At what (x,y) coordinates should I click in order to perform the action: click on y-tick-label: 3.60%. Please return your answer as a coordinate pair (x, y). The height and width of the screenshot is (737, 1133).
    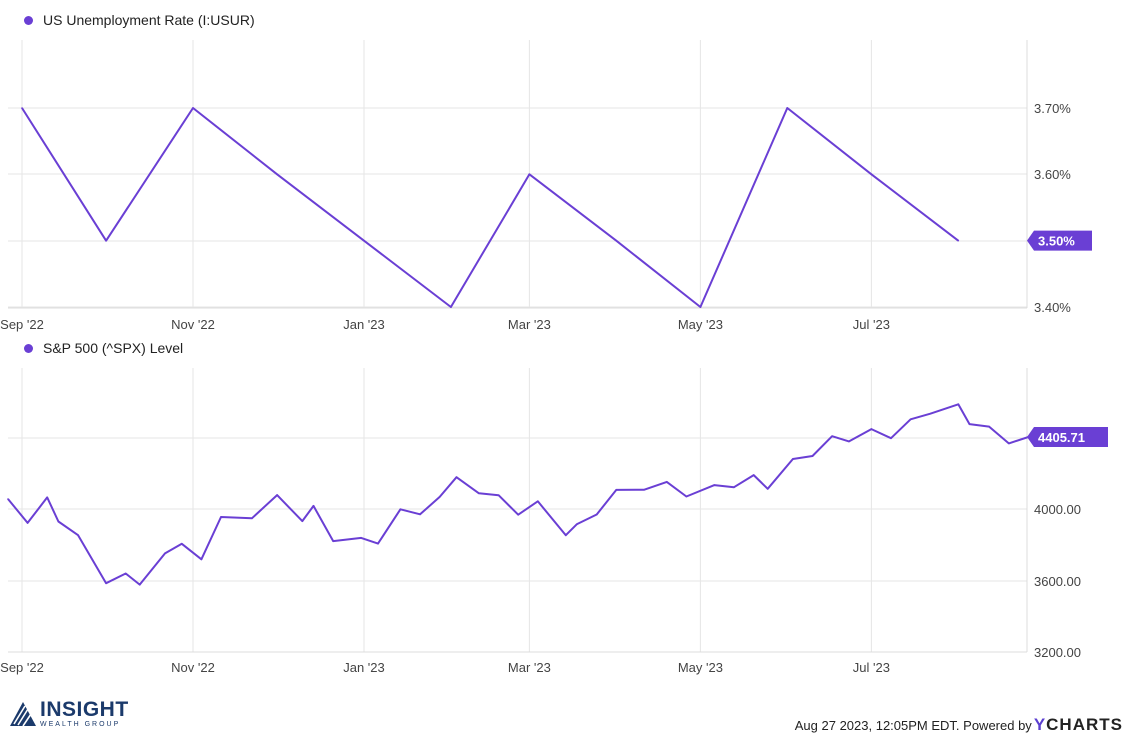
    Looking at the image, I should click on (1052, 174).